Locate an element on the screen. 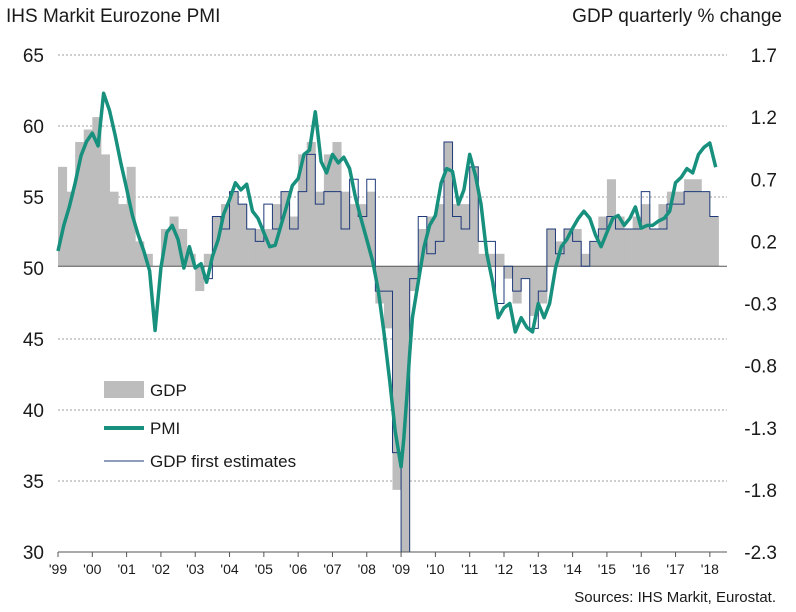 The height and width of the screenshot is (612, 796). left-tick-label: 35 is located at coordinates (33, 482).